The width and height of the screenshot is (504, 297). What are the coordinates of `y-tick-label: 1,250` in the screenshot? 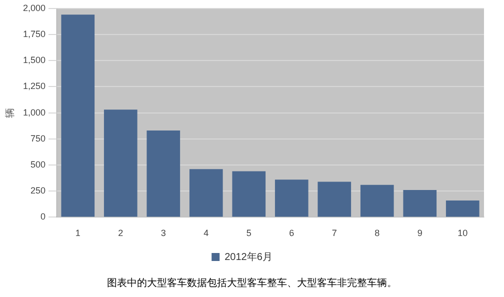 It's located at (34, 86).